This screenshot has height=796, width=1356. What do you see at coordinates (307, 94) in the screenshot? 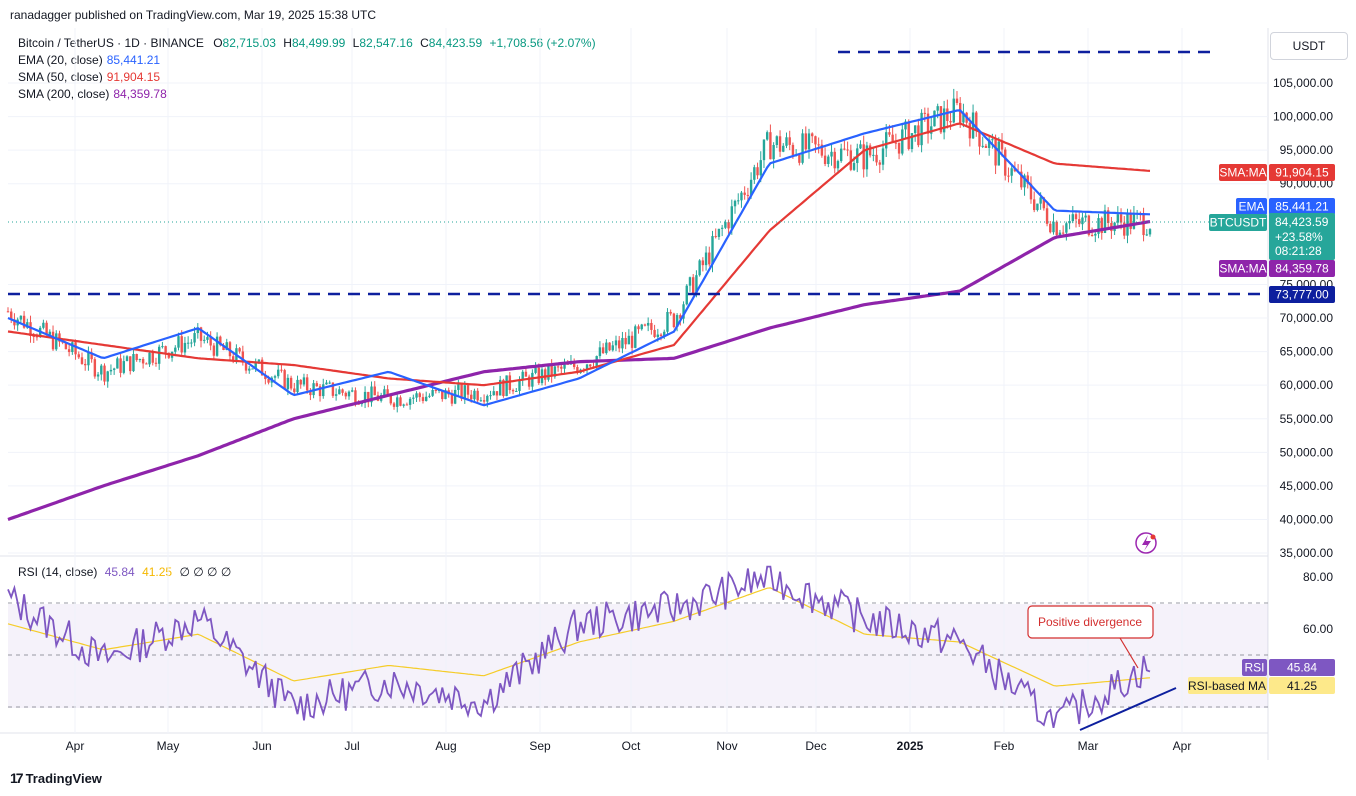
I see `sma200-row: SMA (200, close) 84,359.78` at bounding box center [307, 94].